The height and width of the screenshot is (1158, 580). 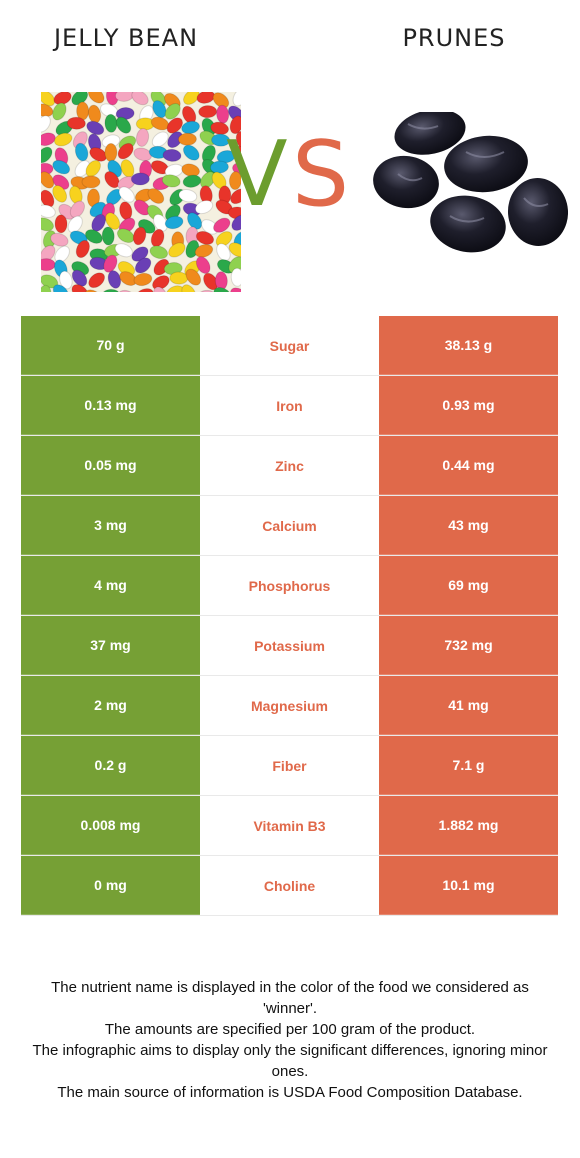 I want to click on left-value: 3 mg, so click(x=110, y=525).